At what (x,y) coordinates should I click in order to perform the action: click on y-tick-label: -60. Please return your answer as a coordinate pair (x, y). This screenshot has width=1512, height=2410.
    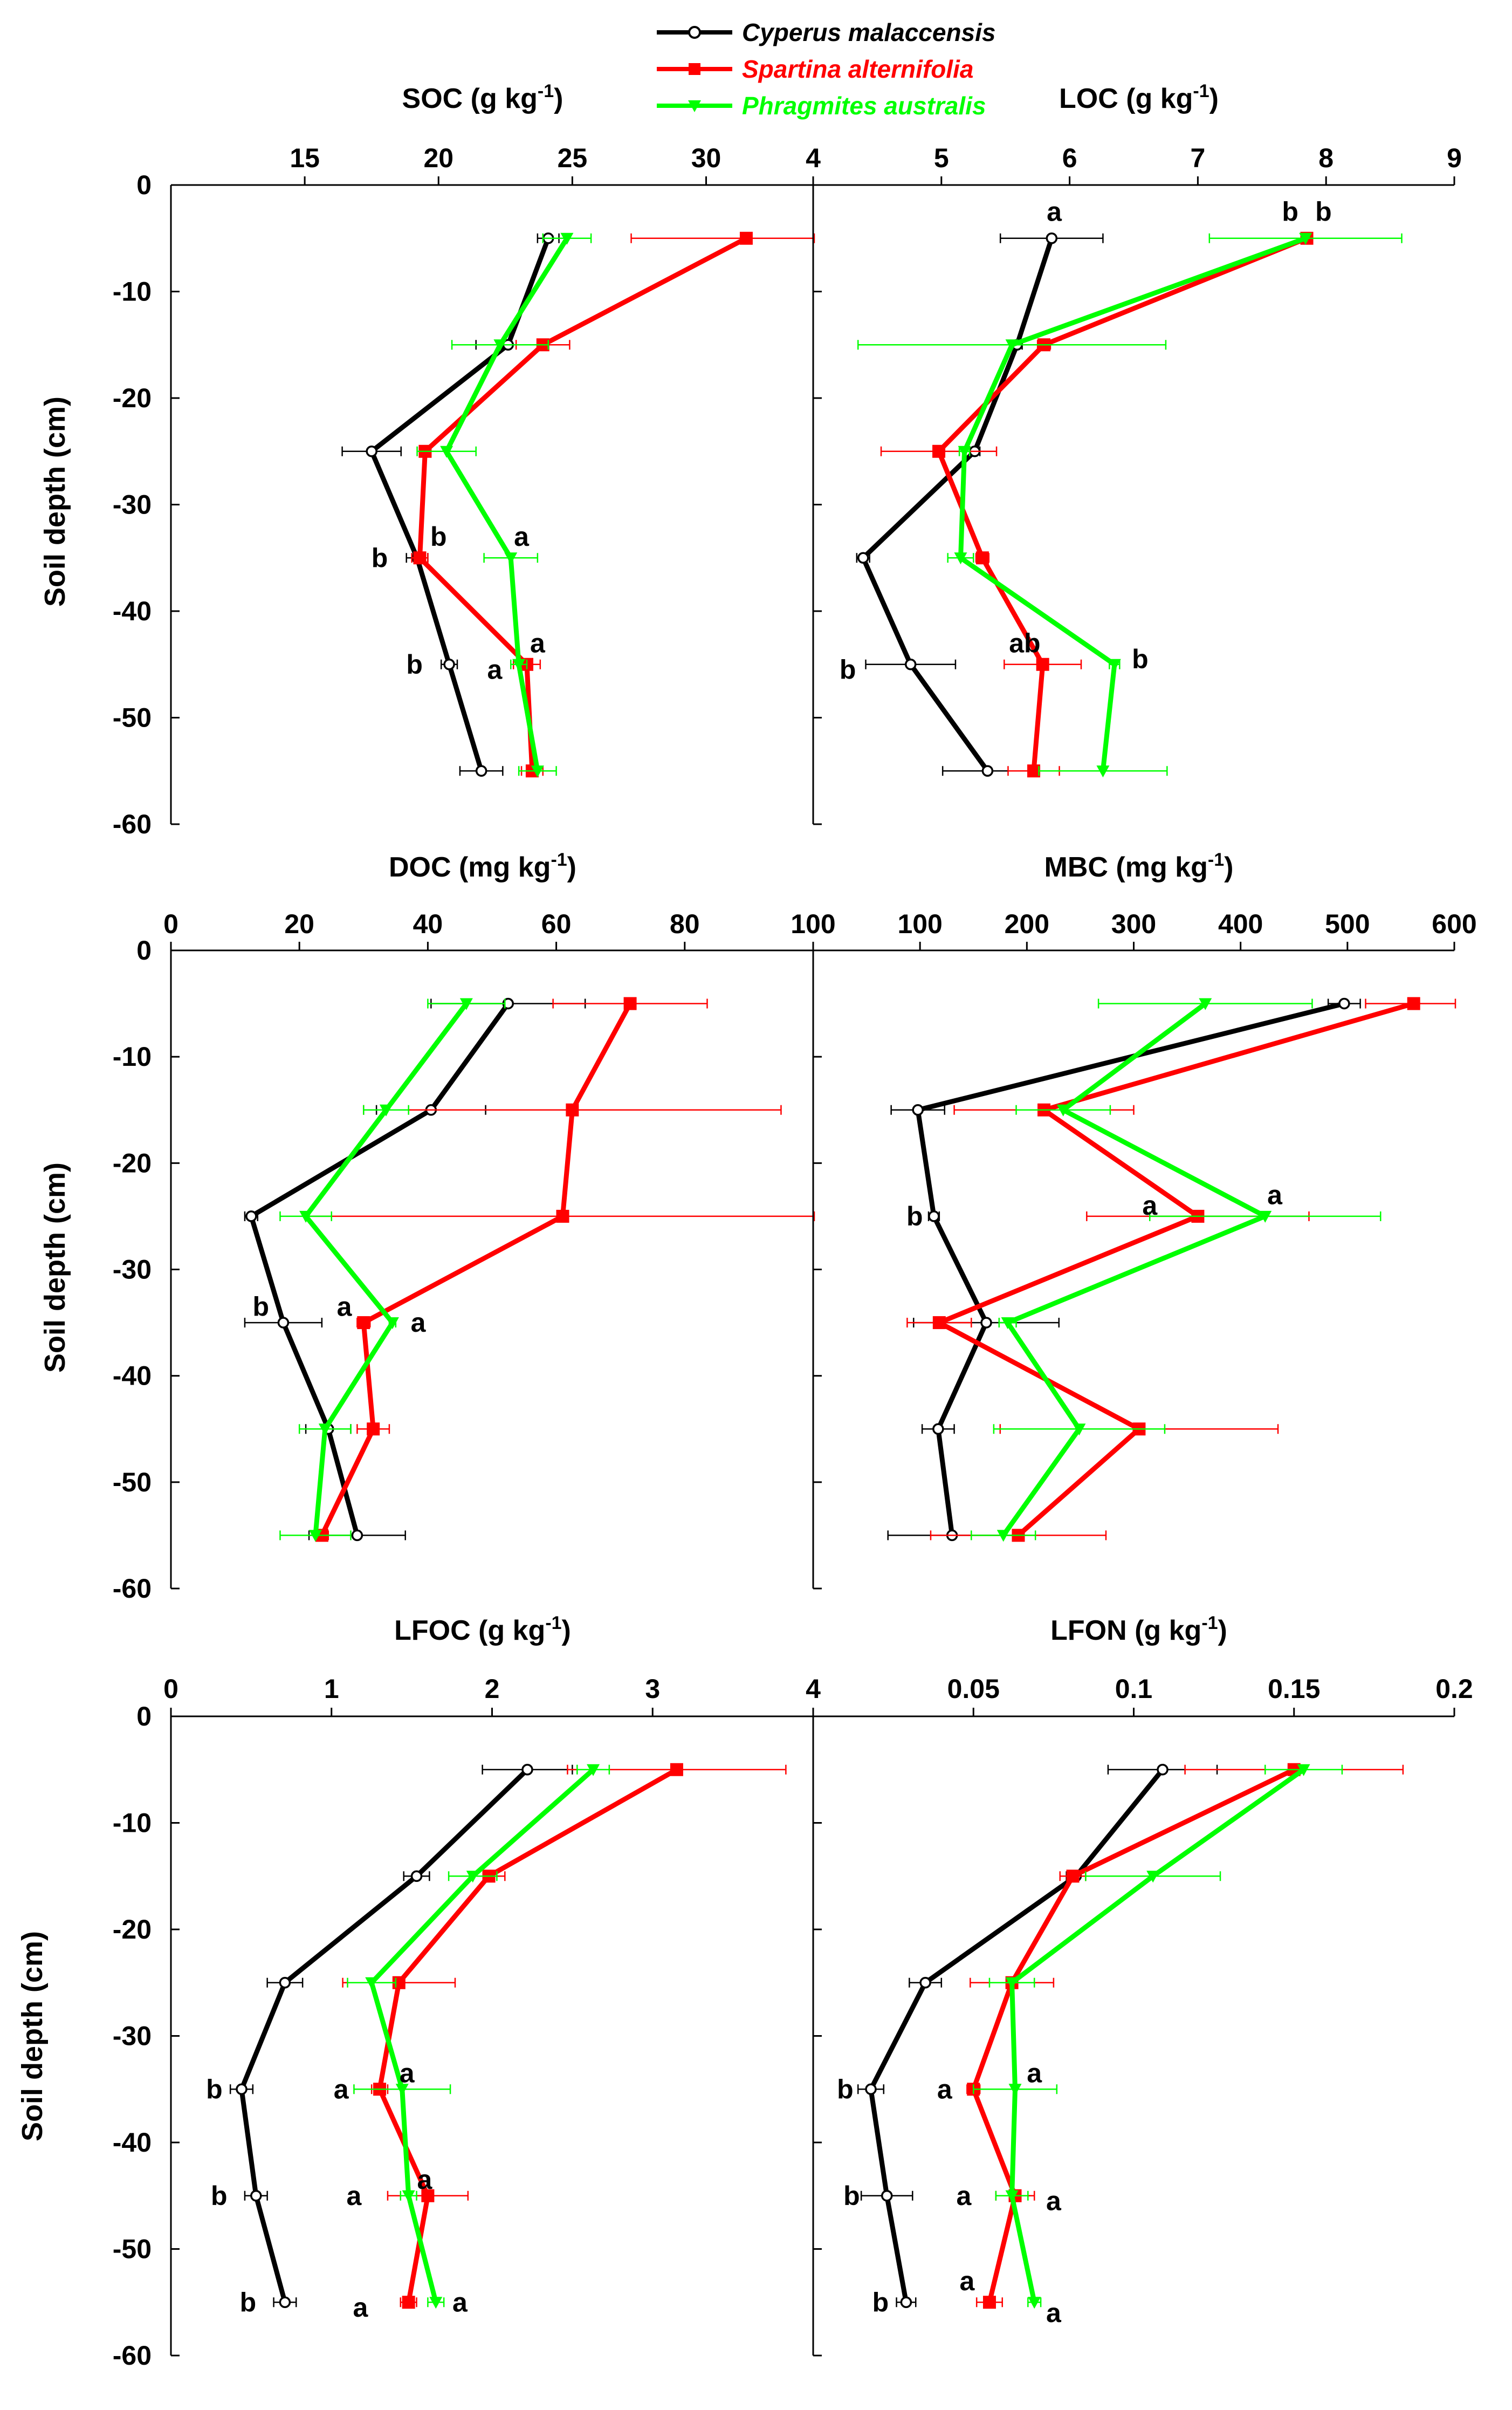
    Looking at the image, I should click on (132, 824).